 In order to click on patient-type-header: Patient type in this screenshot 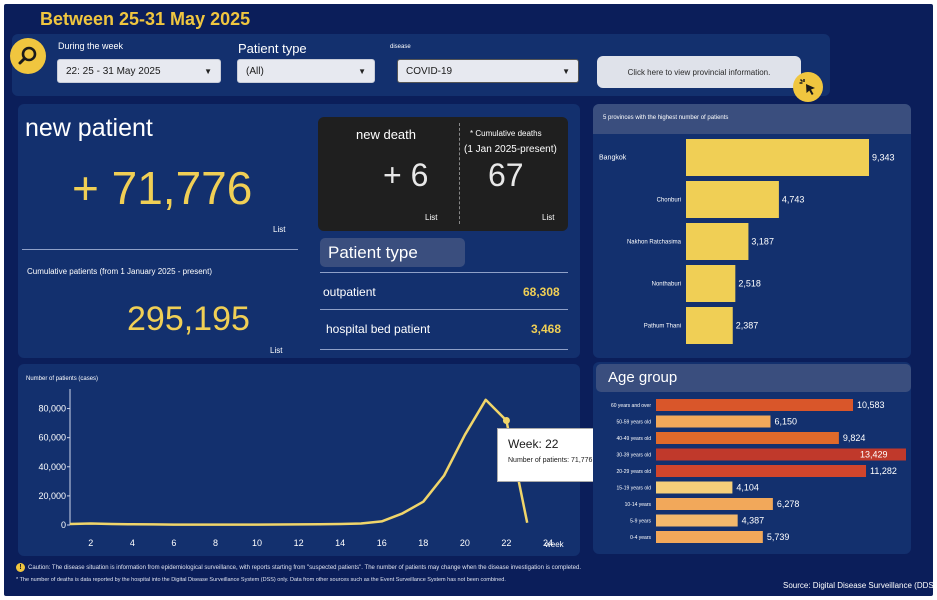, I will do `click(392, 252)`.